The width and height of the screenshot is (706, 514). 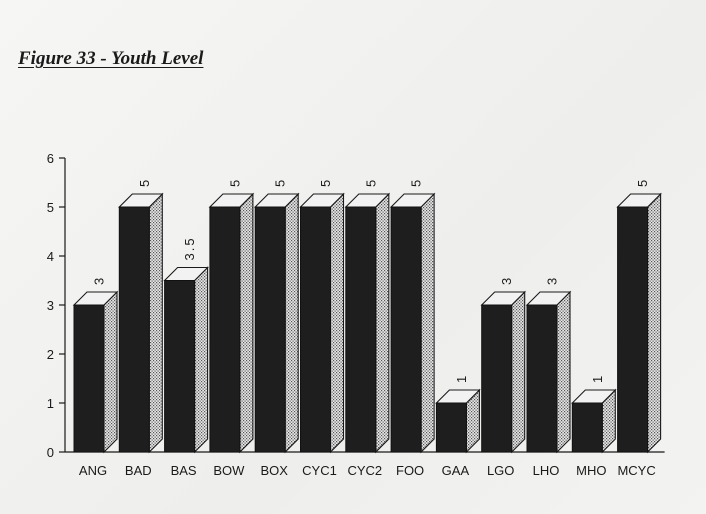 What do you see at coordinates (50, 207) in the screenshot?
I see `y-tick-label: 5` at bounding box center [50, 207].